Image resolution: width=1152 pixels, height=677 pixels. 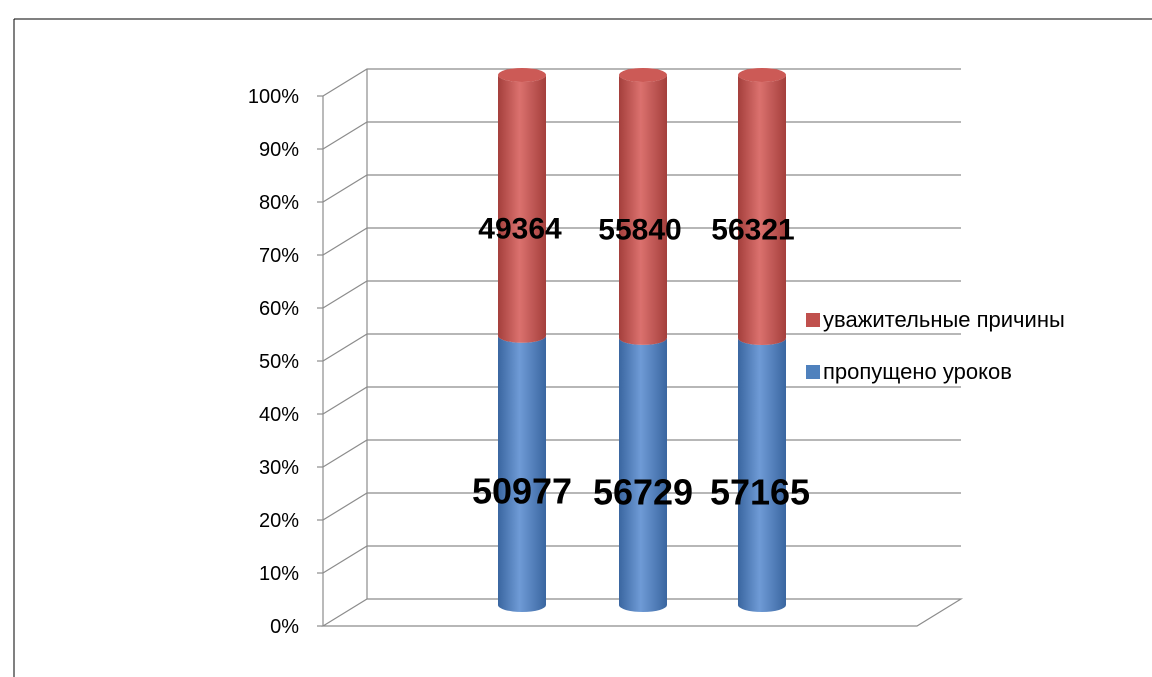 What do you see at coordinates (273, 97) in the screenshot?
I see `y-tick-label: 100%` at bounding box center [273, 97].